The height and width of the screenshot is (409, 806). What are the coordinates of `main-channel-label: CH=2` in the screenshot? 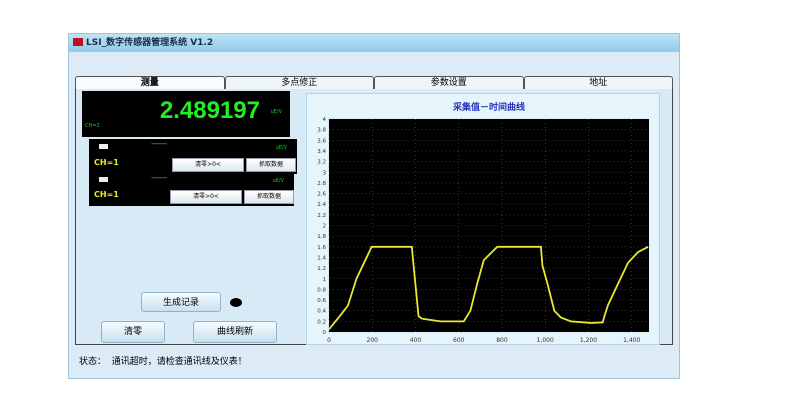 It's located at (92, 126).